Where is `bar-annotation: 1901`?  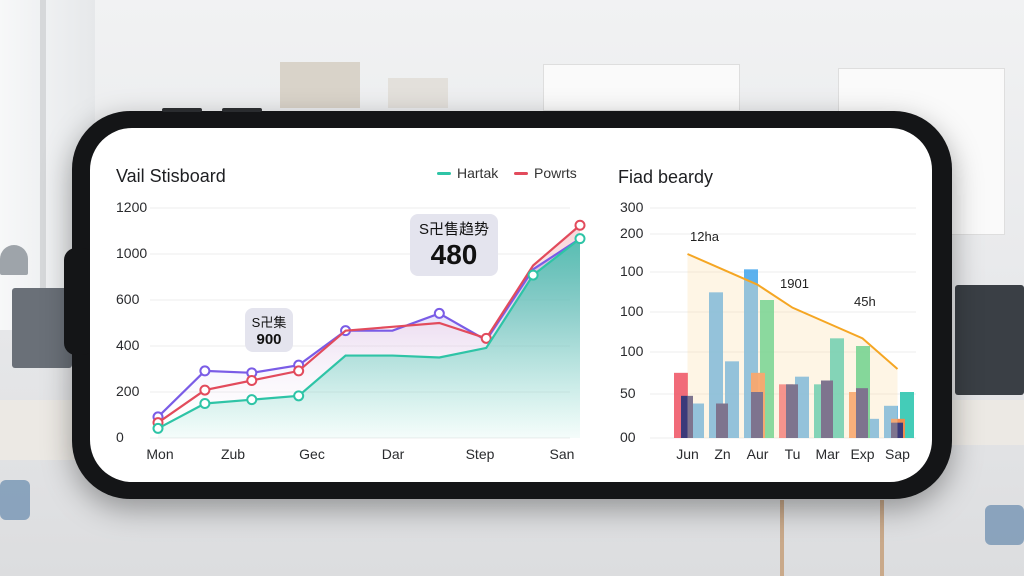
bar-annotation: 1901 is located at coordinates (794, 283).